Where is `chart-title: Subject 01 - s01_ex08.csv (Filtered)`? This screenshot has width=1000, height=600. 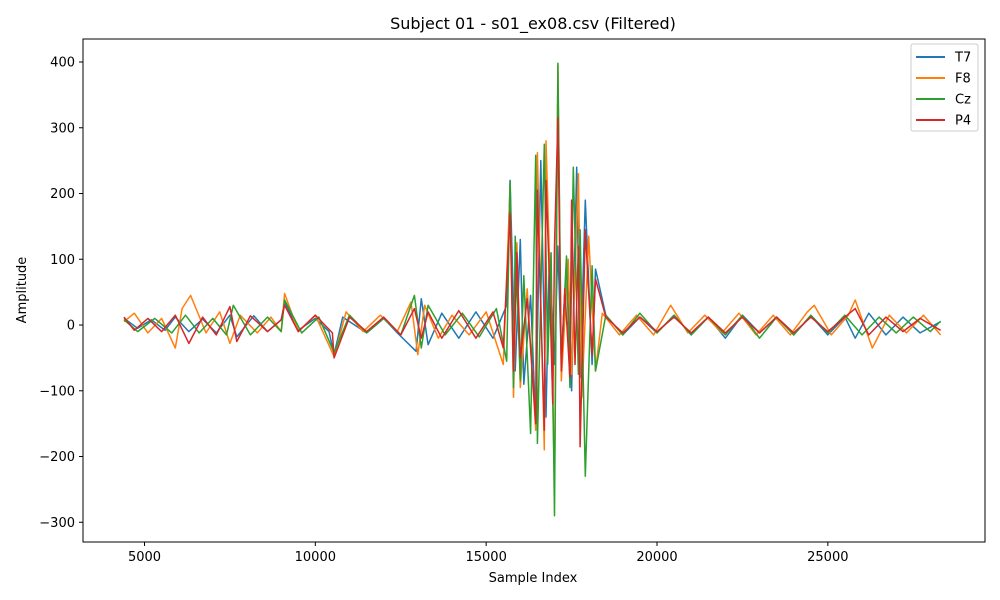
chart-title: Subject 01 - s01_ex08.csv (Filtered) is located at coordinates (533, 24).